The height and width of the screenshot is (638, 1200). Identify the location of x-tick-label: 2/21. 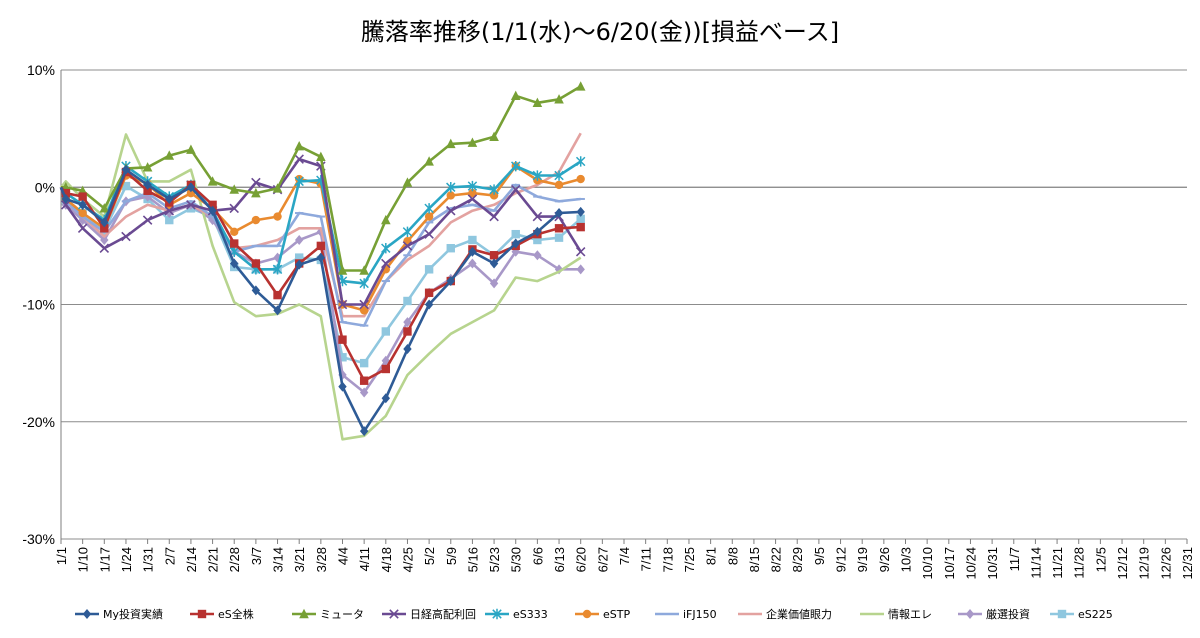
(213, 559).